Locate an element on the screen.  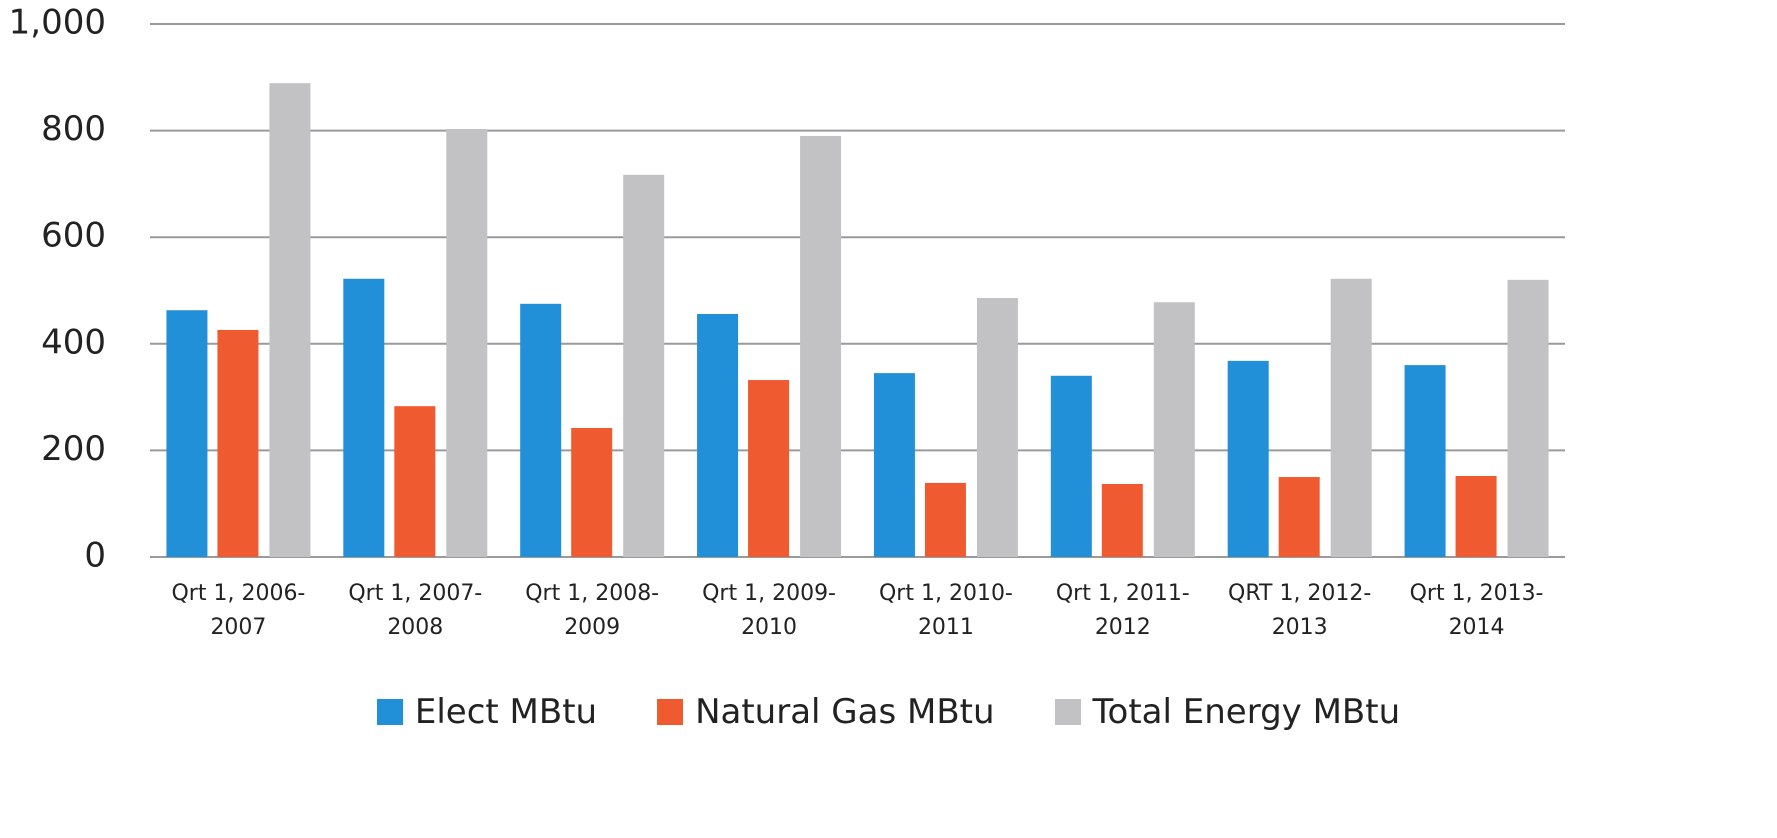
legend-item: Total Energy MBtu is located at coordinates (1227, 712).